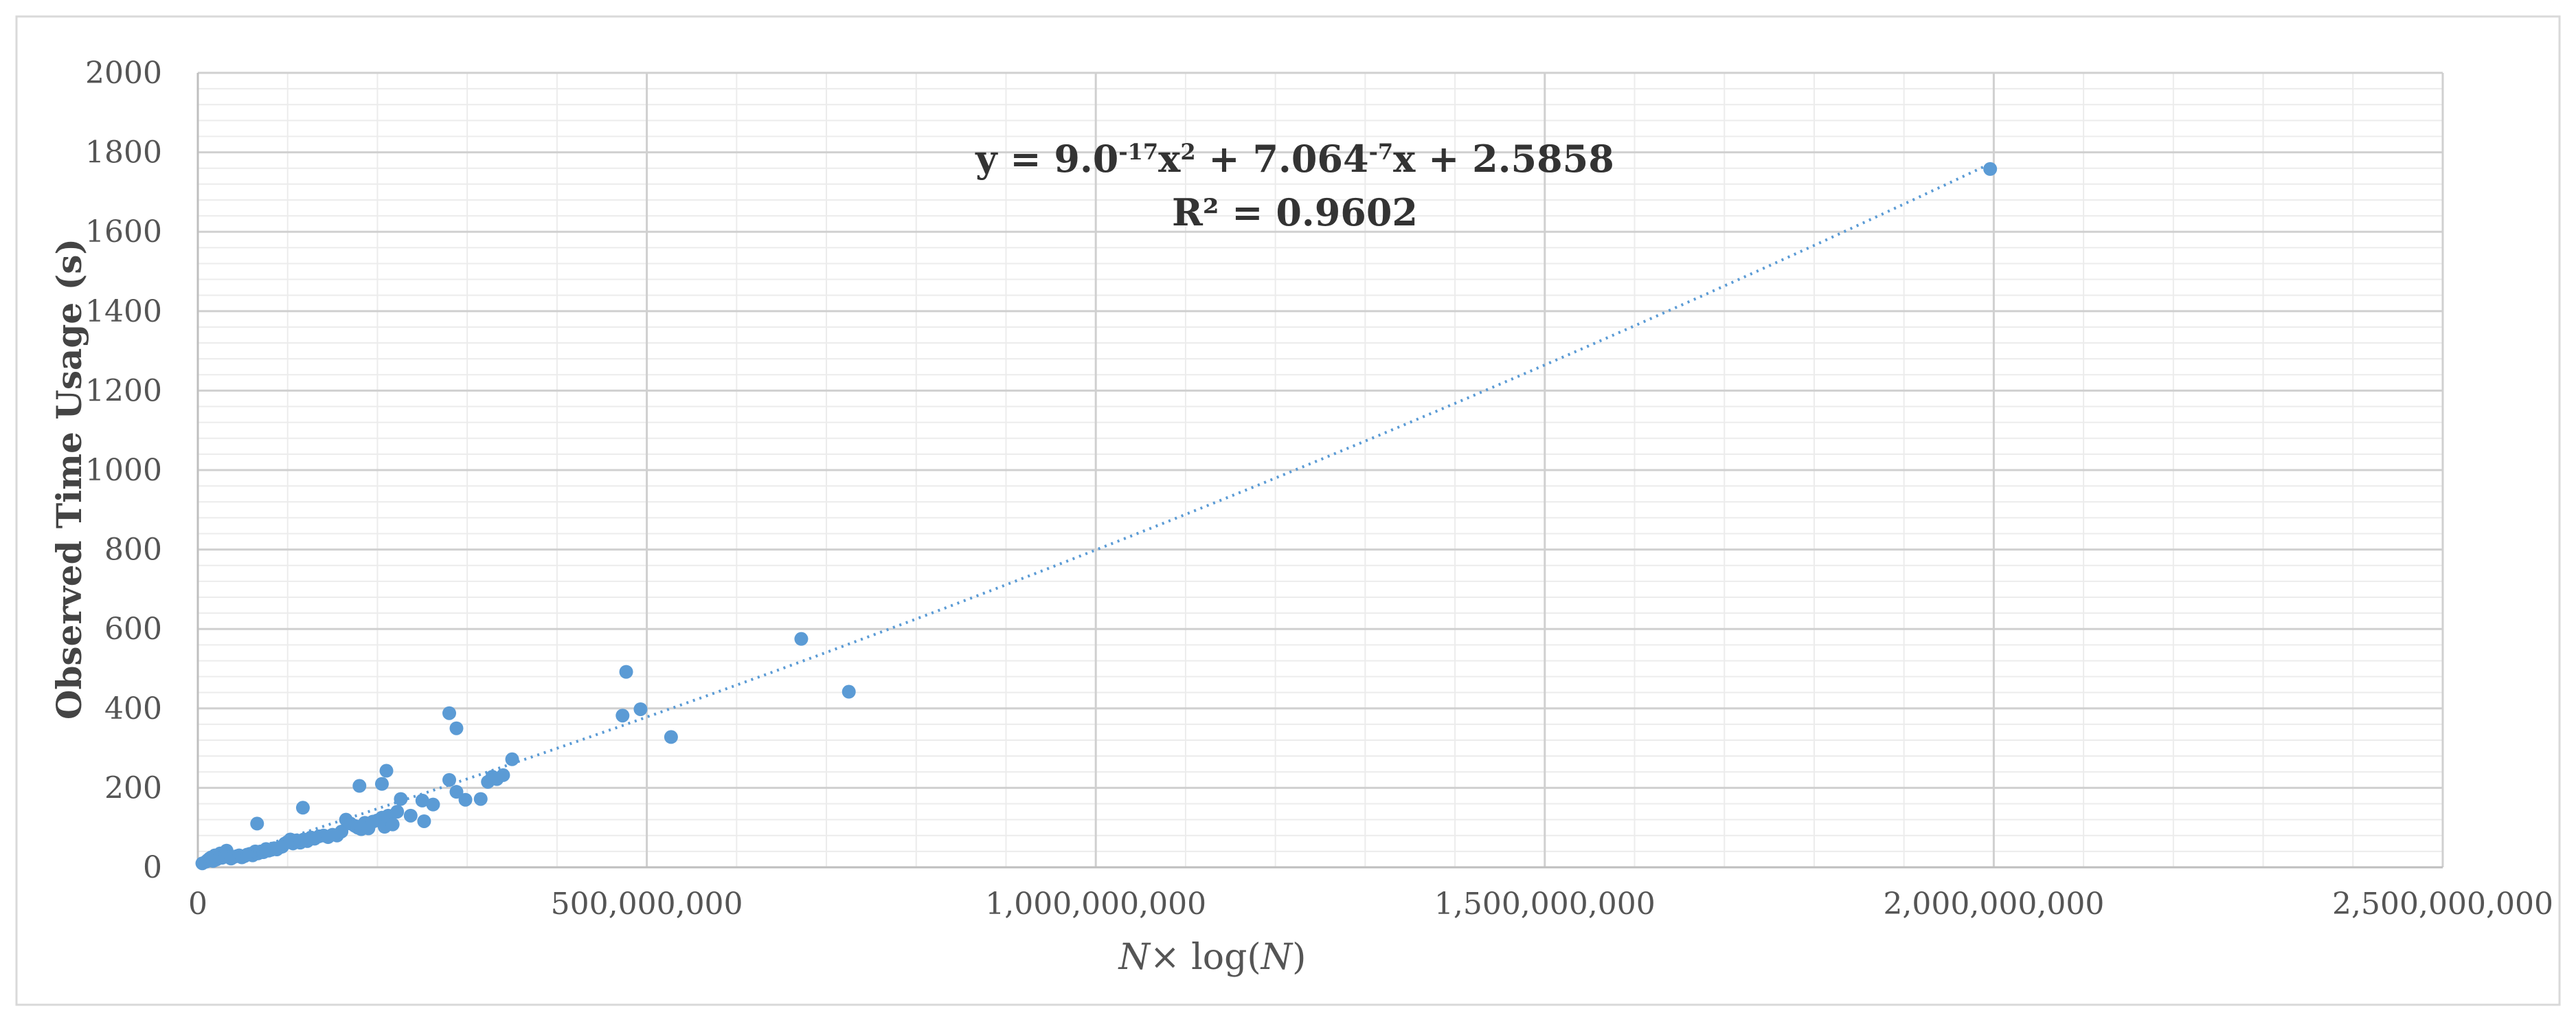 The height and width of the screenshot is (1024, 2576). What do you see at coordinates (123, 231) in the screenshot?
I see `y-tick-label: 1600` at bounding box center [123, 231].